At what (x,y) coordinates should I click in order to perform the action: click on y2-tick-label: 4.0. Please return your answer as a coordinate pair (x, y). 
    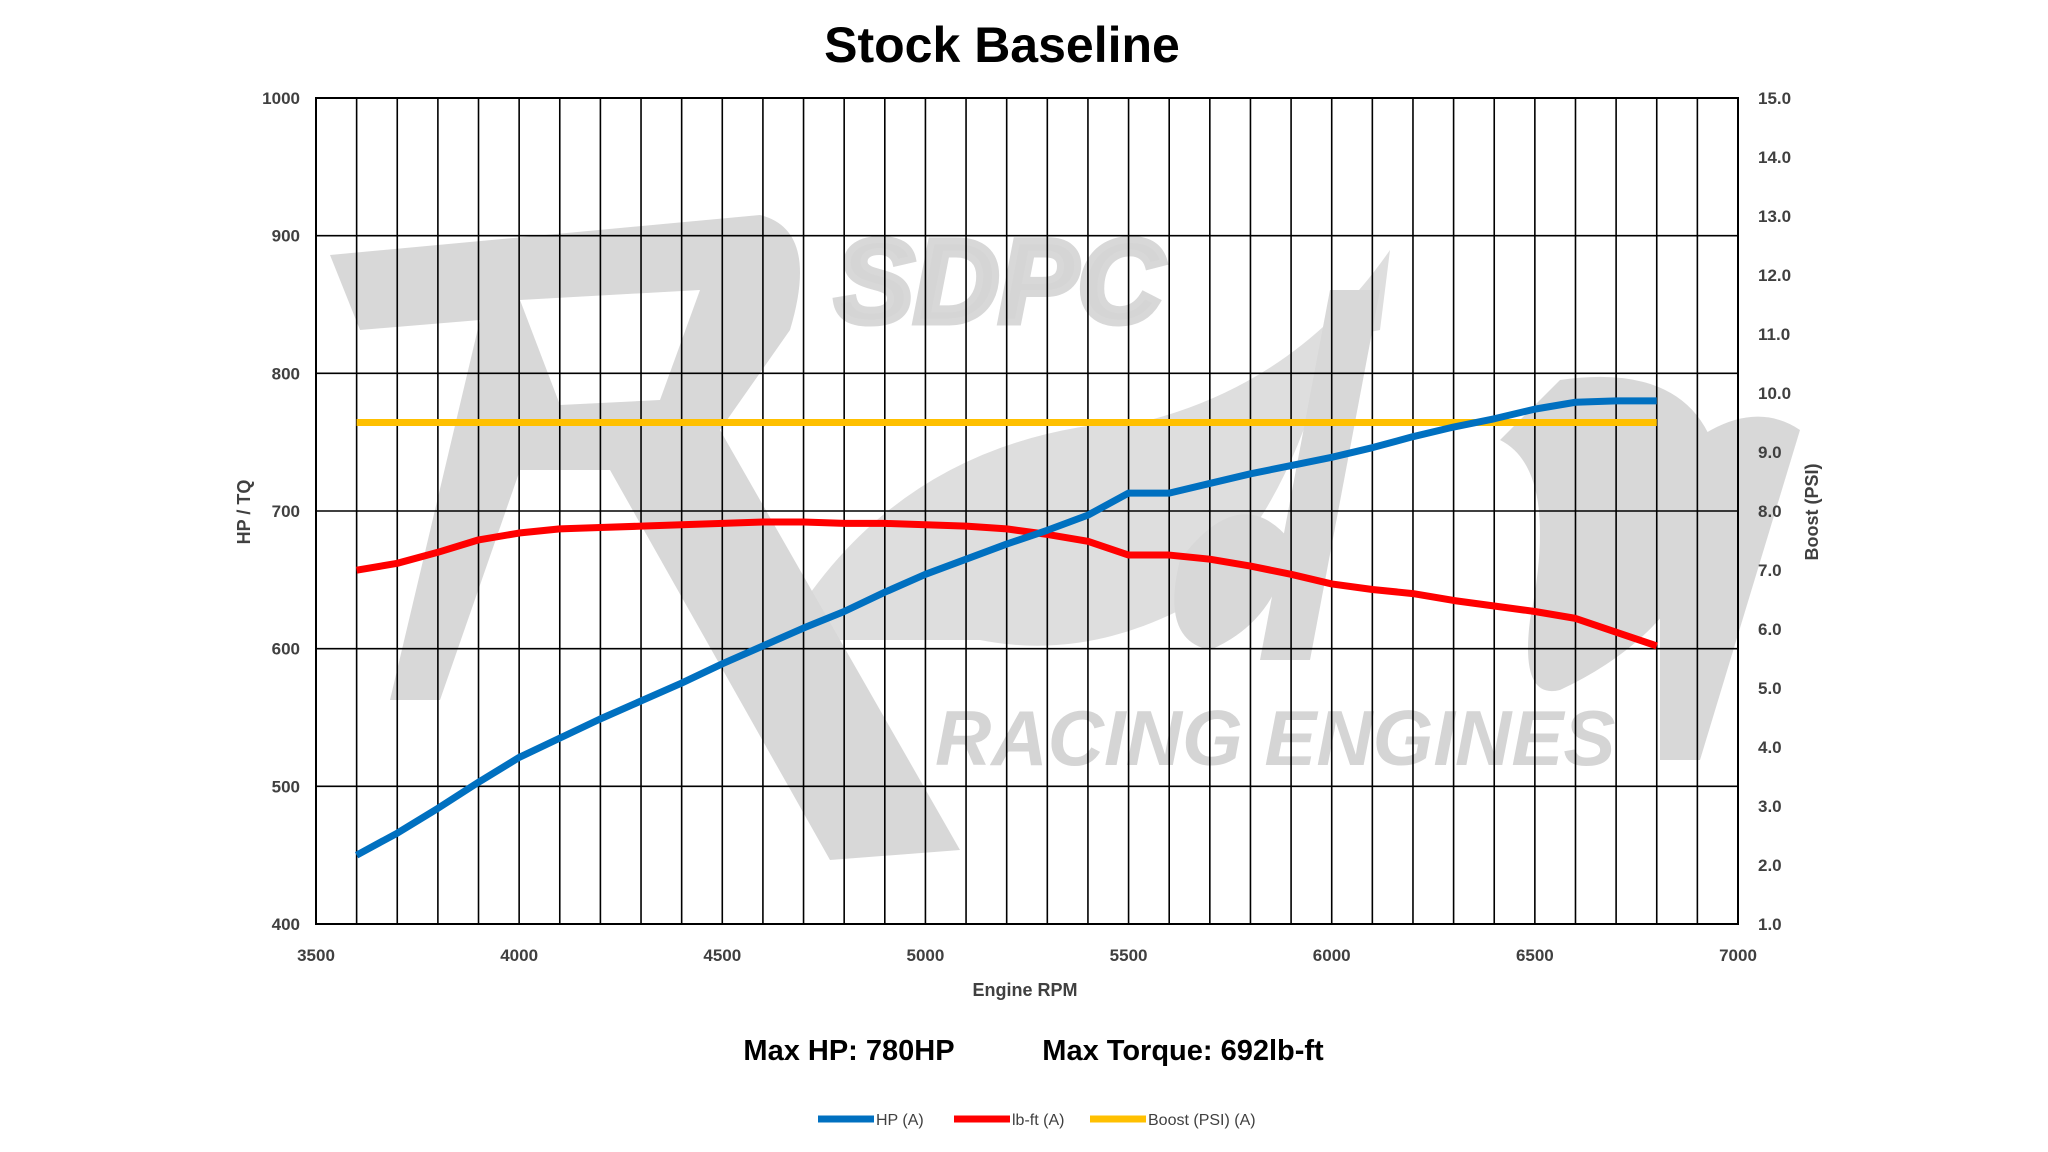
    Looking at the image, I should click on (1770, 747).